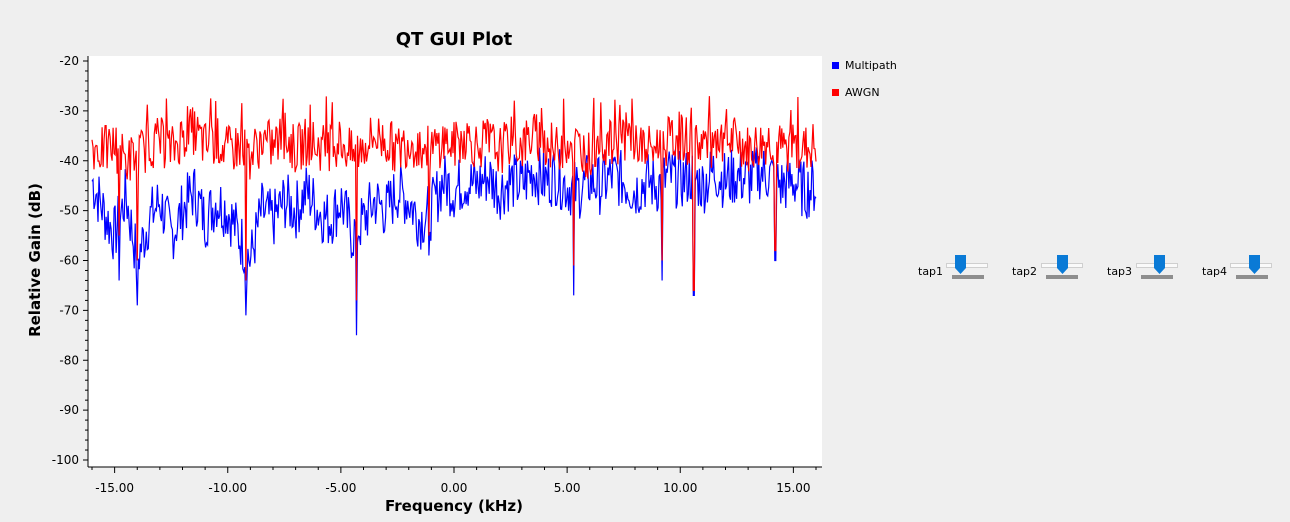 This screenshot has width=1290, height=522. What do you see at coordinates (340, 488) in the screenshot?
I see `x-tick-label: -5.00` at bounding box center [340, 488].